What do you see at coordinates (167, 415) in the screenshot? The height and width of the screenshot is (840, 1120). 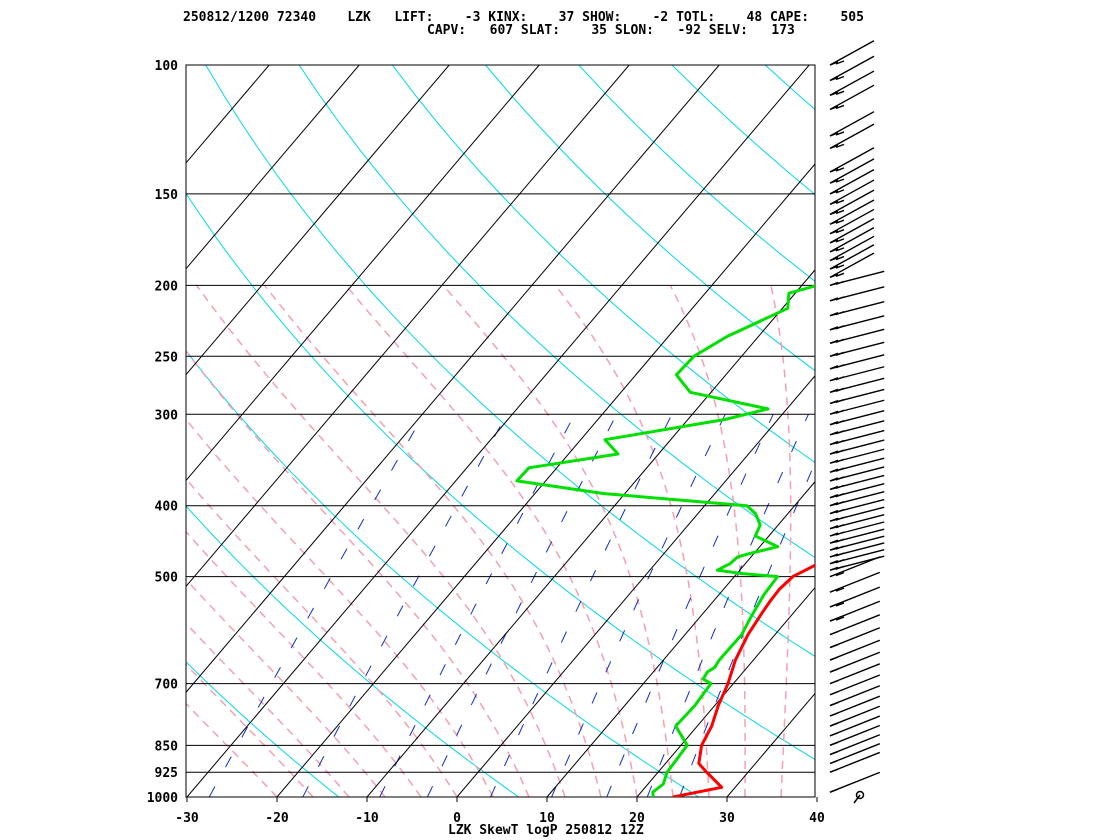 I see `pressure-tick-label: 300` at bounding box center [167, 415].